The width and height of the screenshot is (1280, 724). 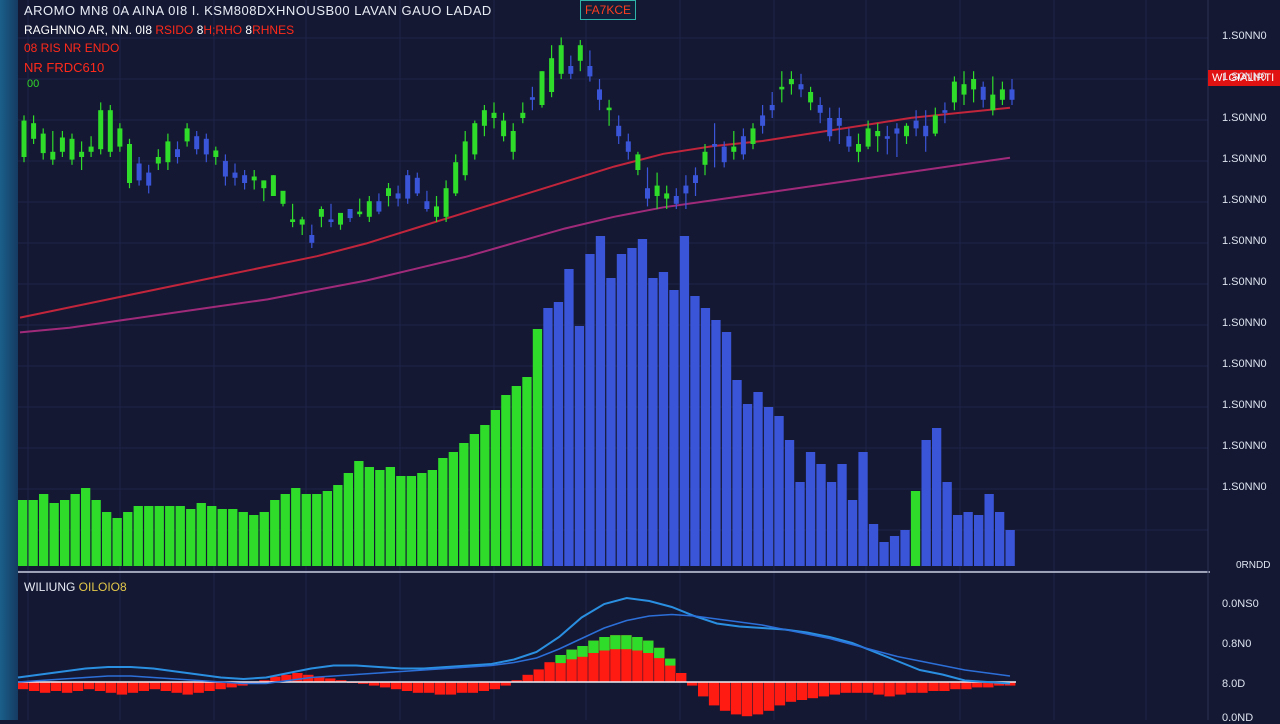 I want to click on oscillator-panel, so click(x=516, y=656).